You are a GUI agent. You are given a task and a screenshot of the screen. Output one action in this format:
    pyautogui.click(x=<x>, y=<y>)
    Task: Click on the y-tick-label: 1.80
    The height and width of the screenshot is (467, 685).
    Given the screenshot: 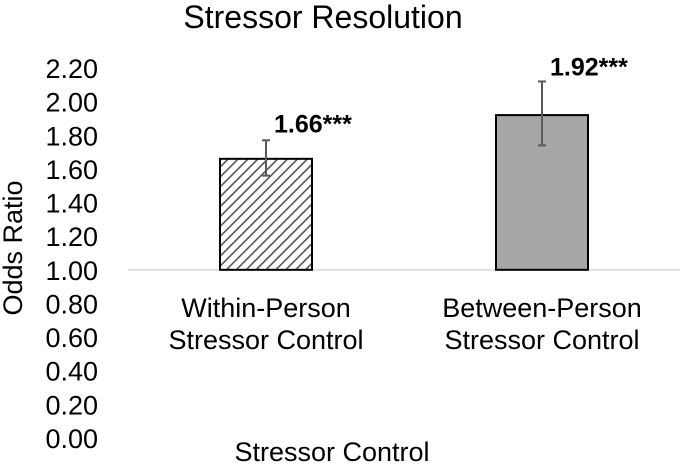 What is the action you would take?
    pyautogui.click(x=71, y=136)
    